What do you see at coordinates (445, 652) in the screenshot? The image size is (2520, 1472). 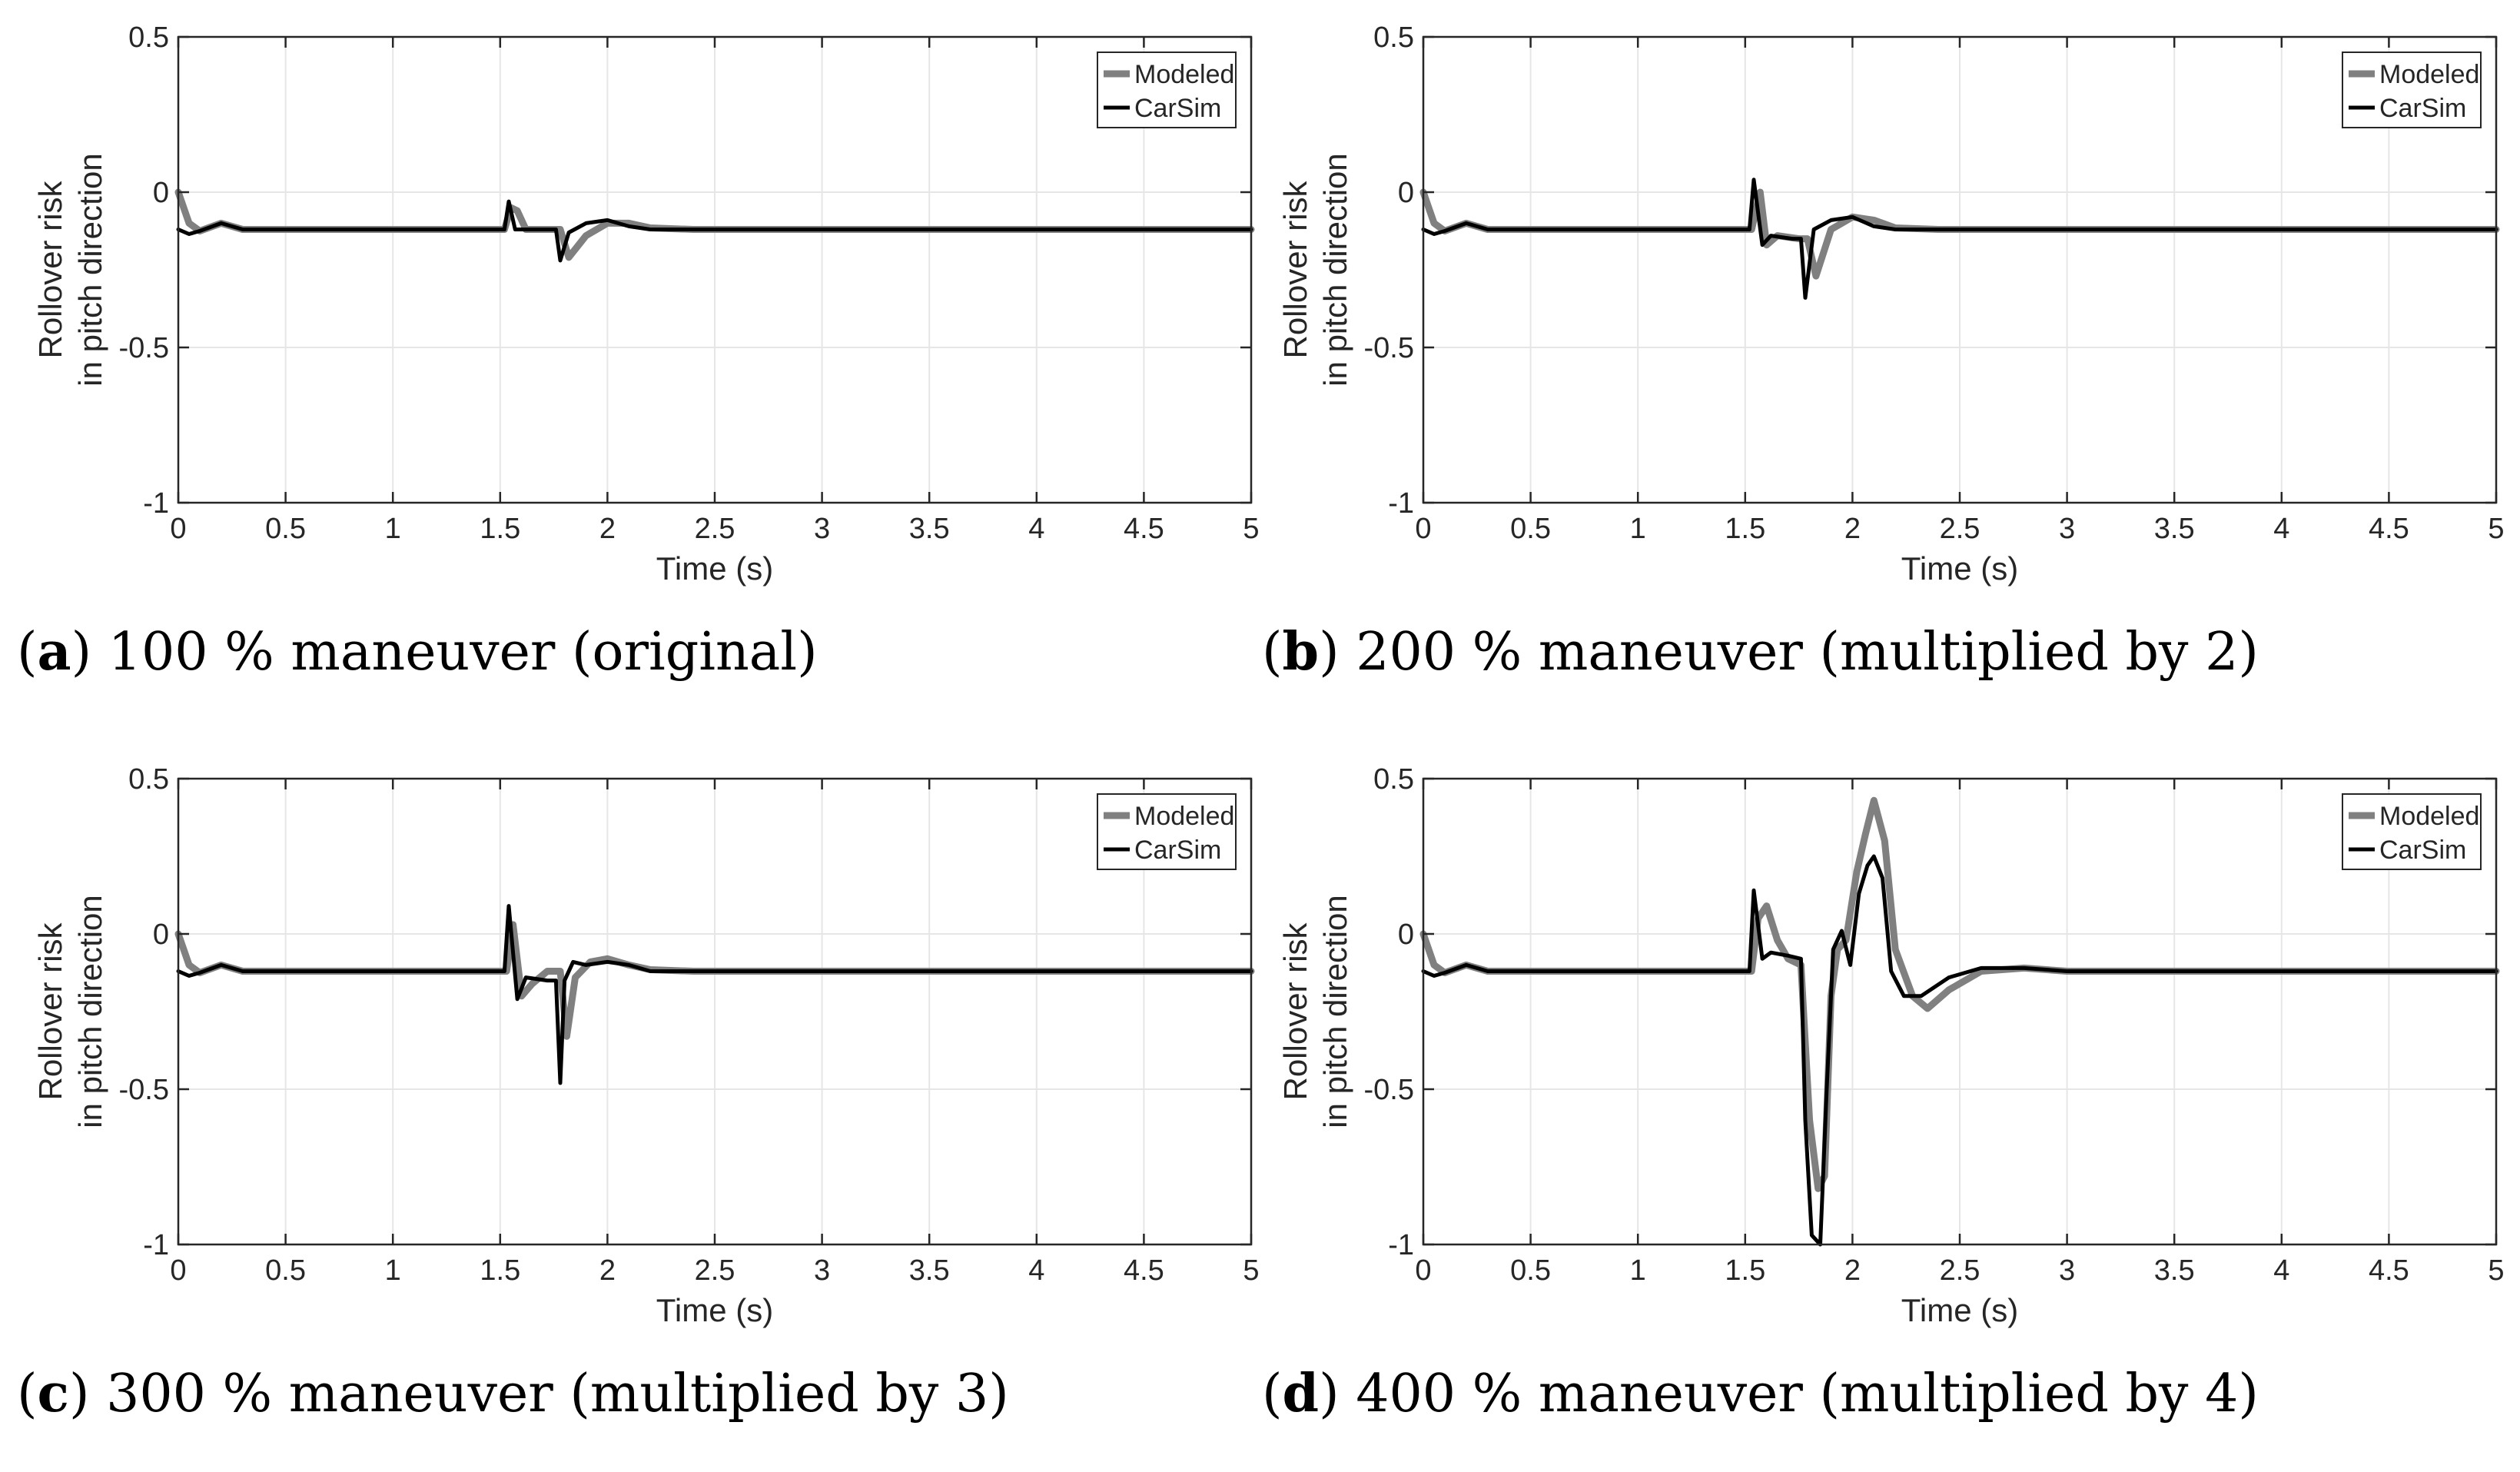 I see `caption-a-text: ) 100 % maneuver (original)` at bounding box center [445, 652].